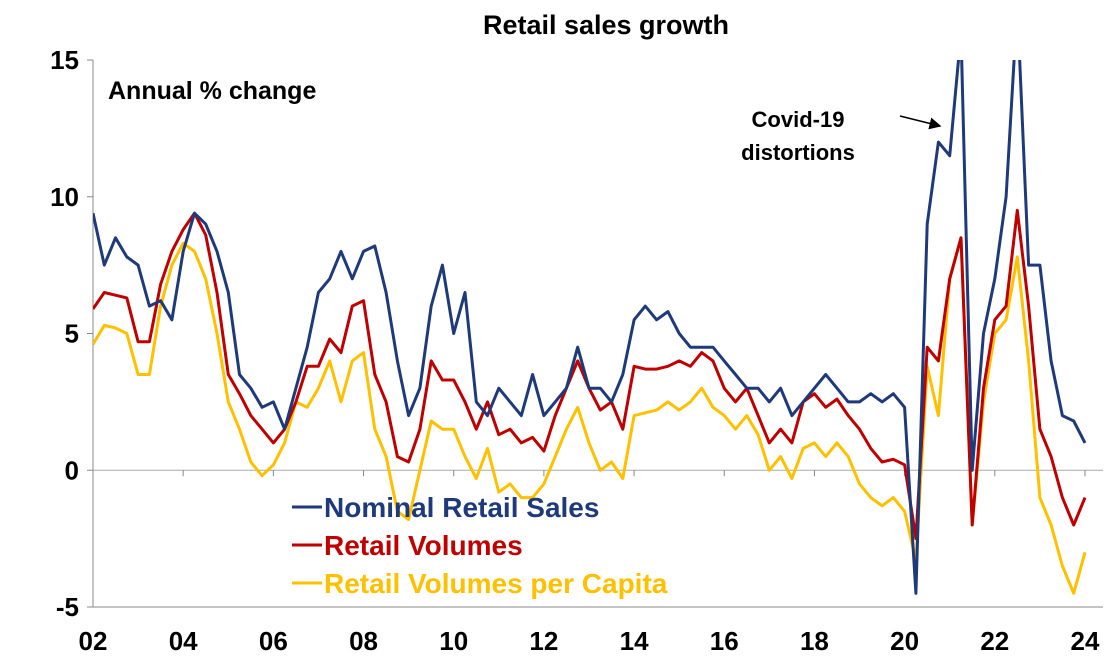 This screenshot has height=667, width=1113. What do you see at coordinates (461, 507) in the screenshot?
I see `legend-label: Nominal Retail Sales` at bounding box center [461, 507].